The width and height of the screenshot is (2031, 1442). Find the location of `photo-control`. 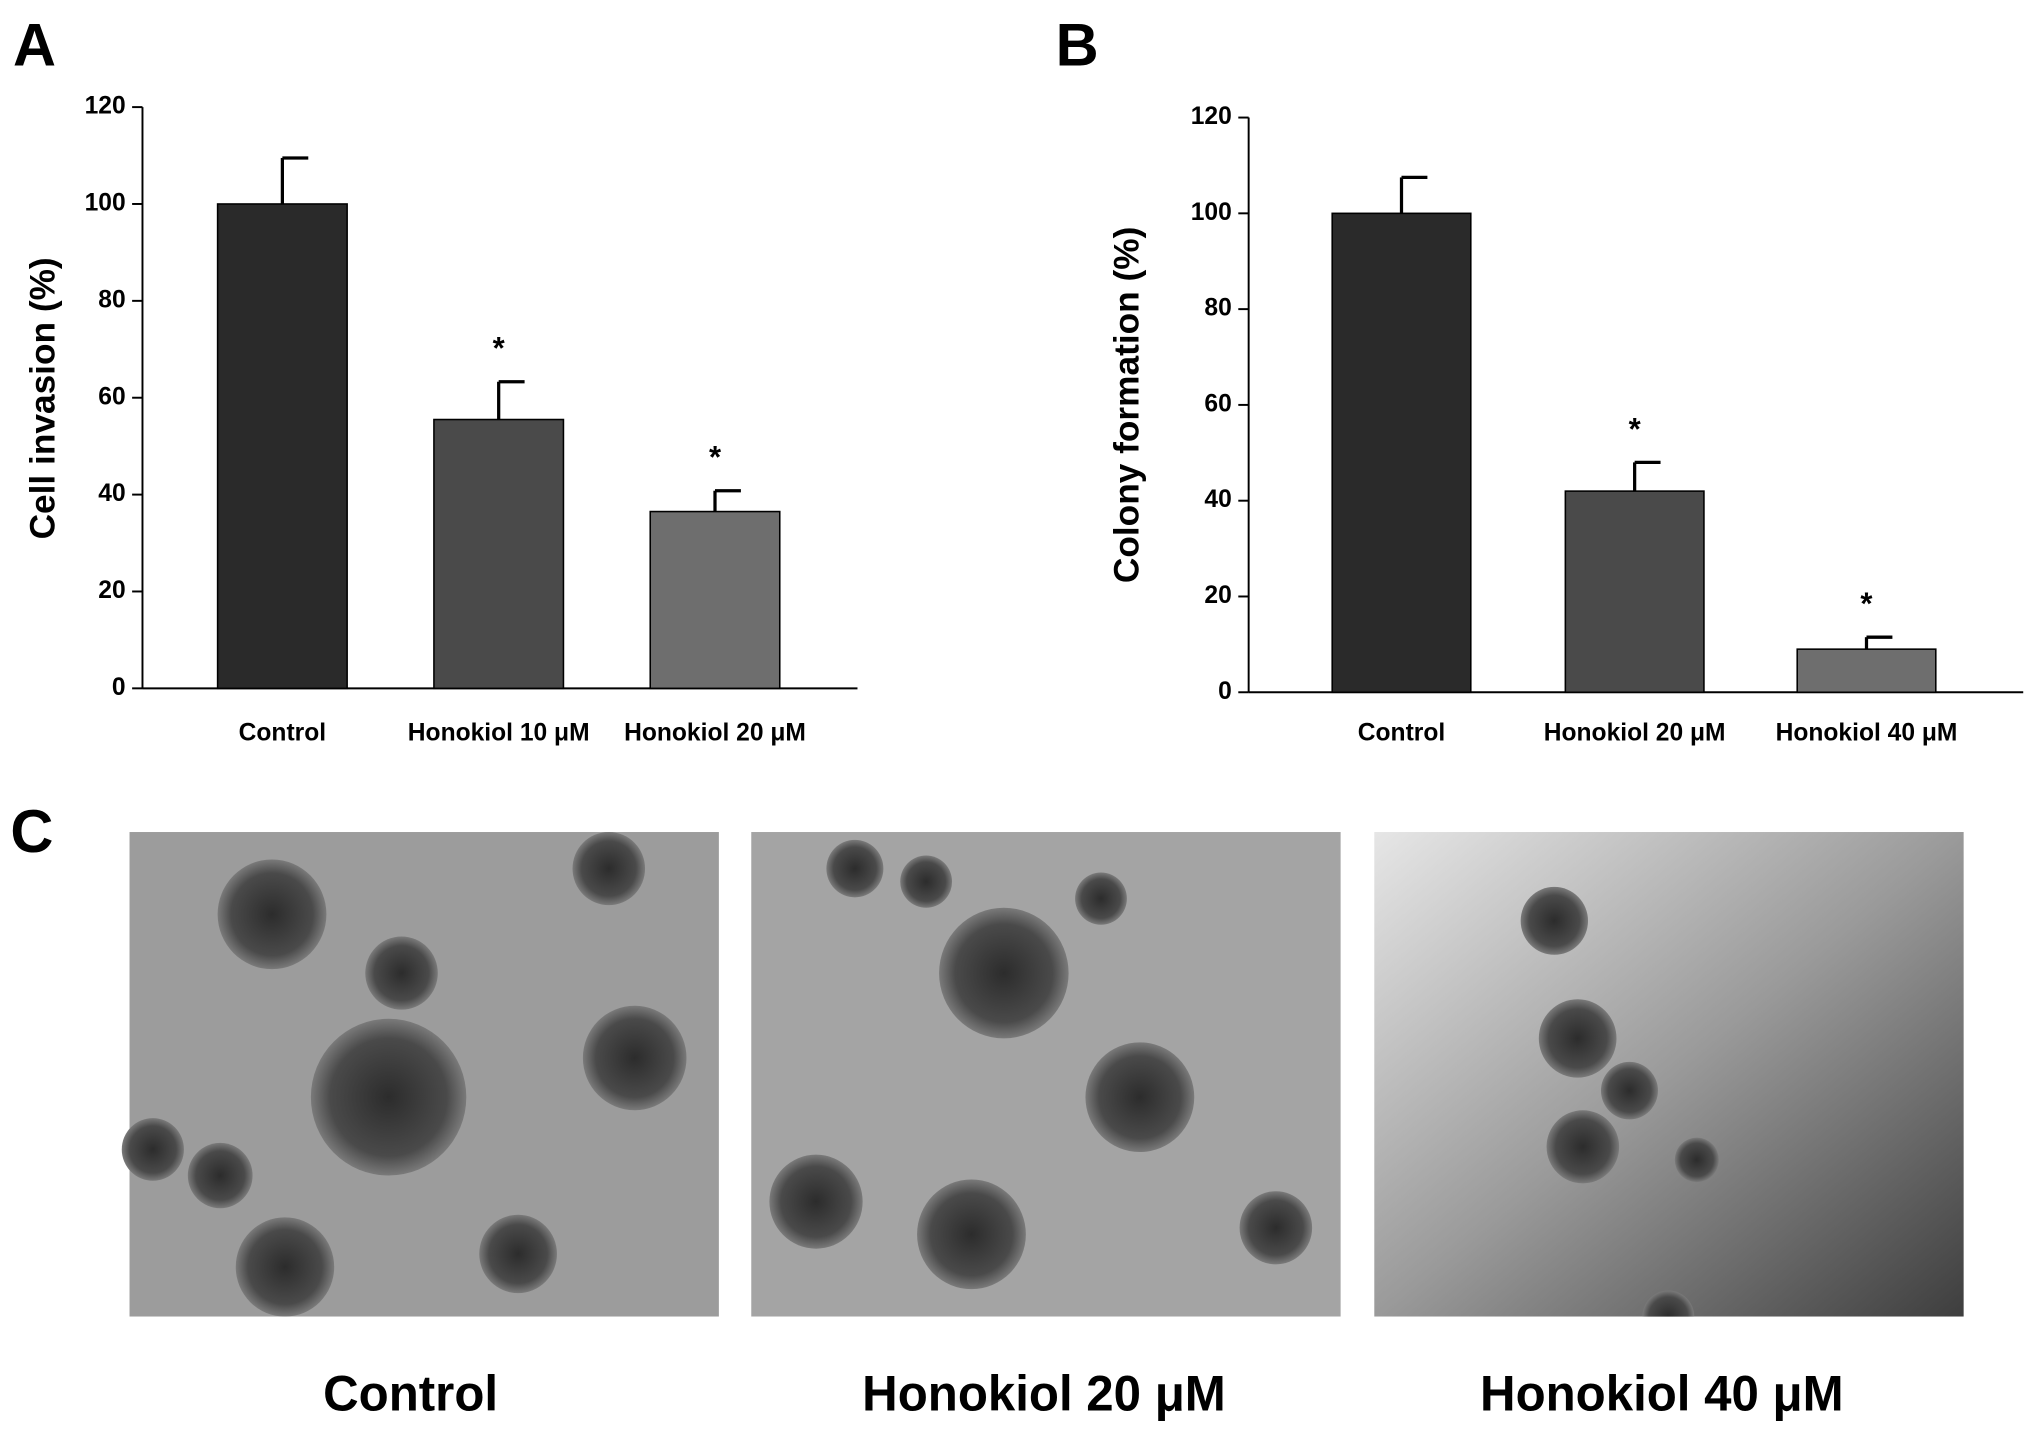

photo-control is located at coordinates (420, 1074).